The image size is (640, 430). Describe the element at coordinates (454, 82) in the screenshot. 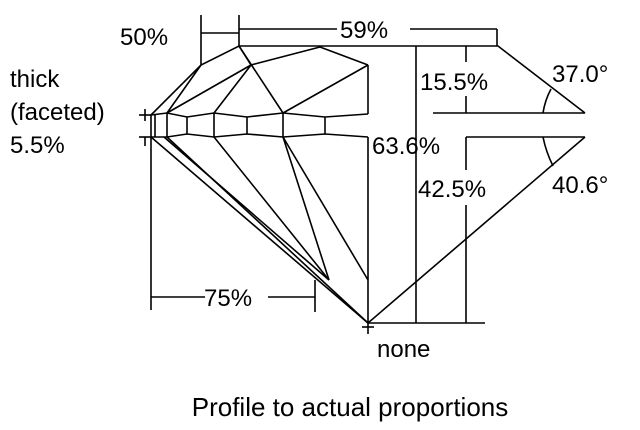

I see `label-crown-height: 15.5%` at that location.